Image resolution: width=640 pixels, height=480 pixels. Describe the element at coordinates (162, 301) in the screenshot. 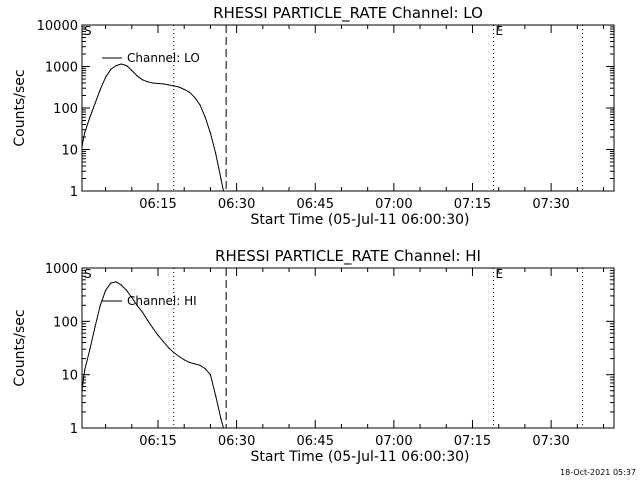

I see `legend-label: Channel: HI` at that location.